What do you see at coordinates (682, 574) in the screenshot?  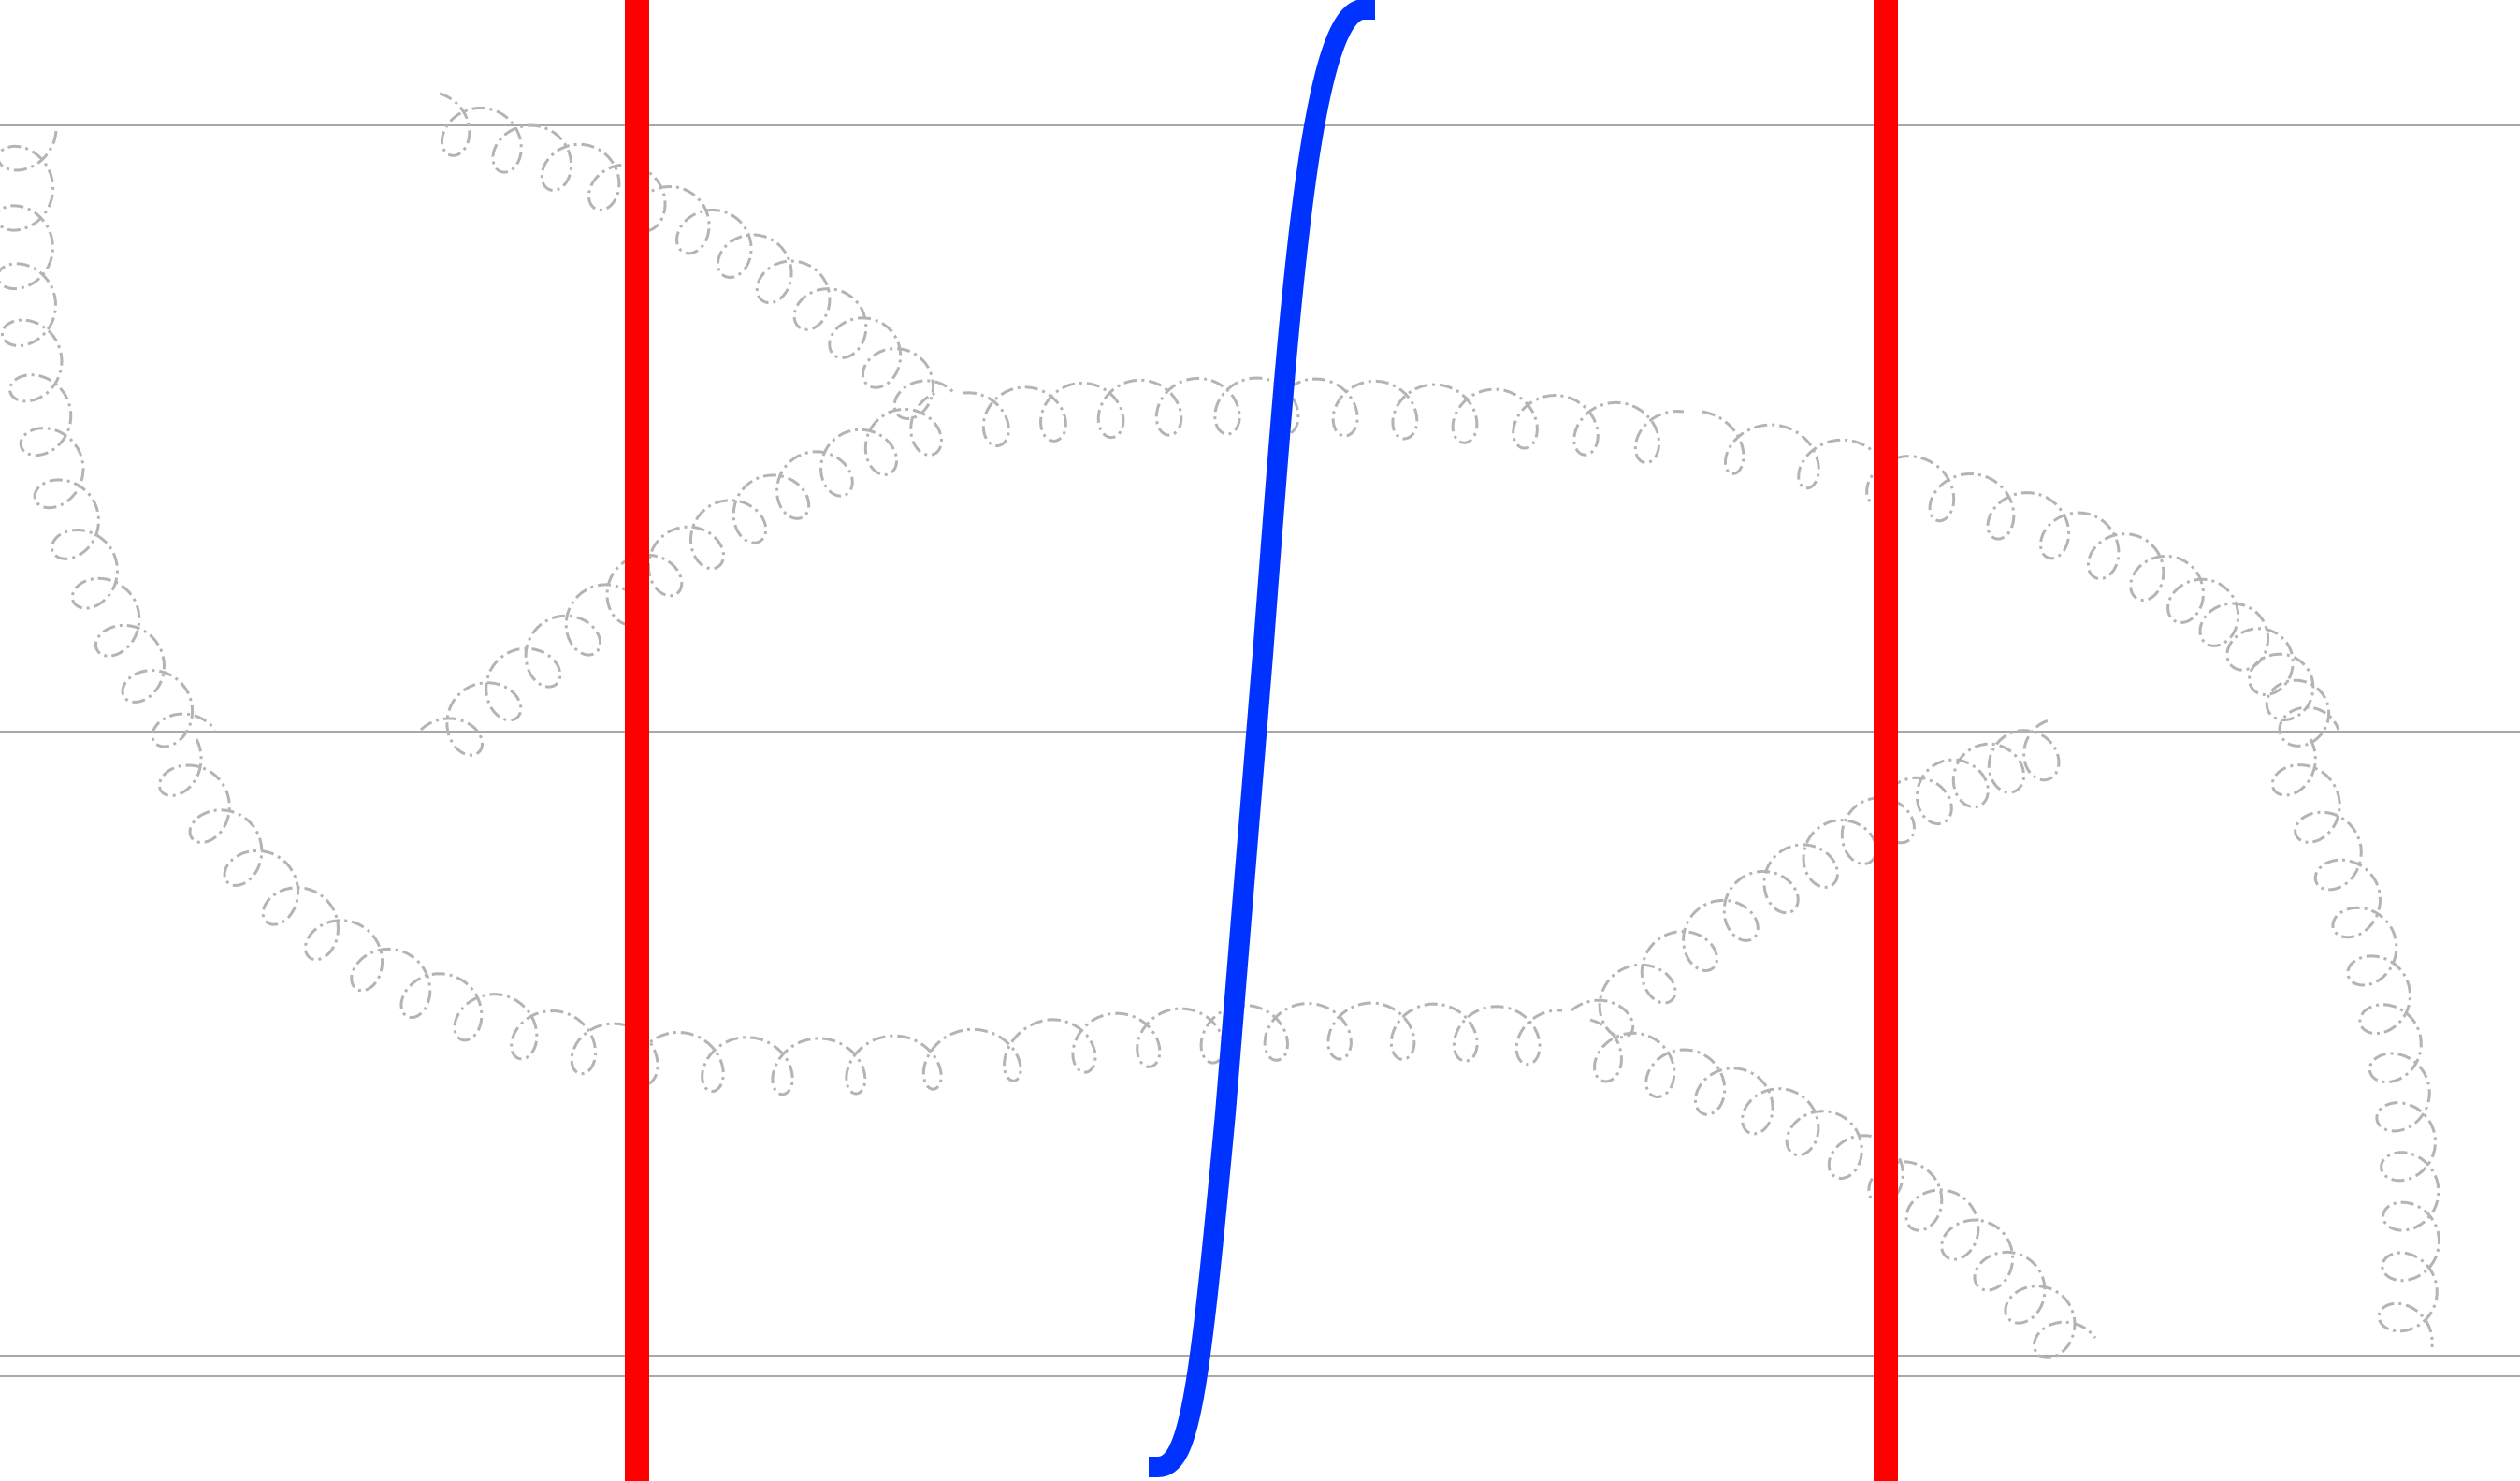 I see `gluon-left-rising` at bounding box center [682, 574].